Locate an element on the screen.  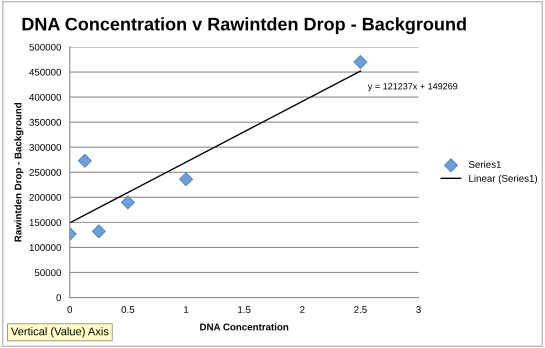
annotation: y = 121237x + 149269 is located at coordinates (413, 87).